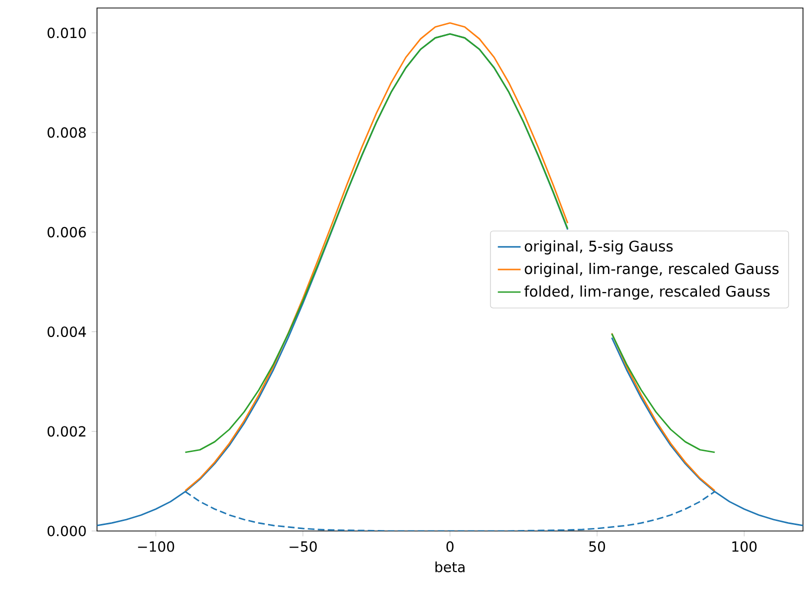  What do you see at coordinates (303, 546) in the screenshot?
I see `x-tick-label: −50` at bounding box center [303, 546].